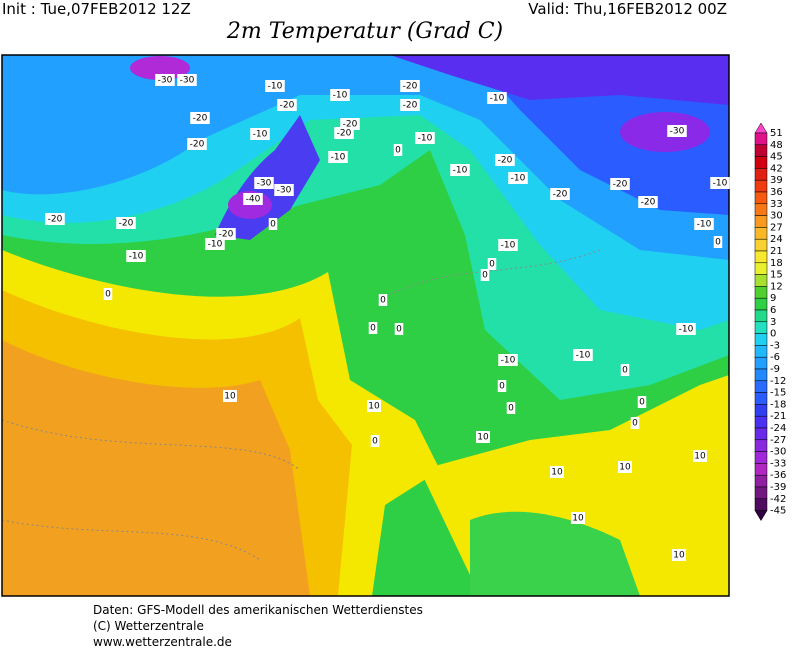 The image size is (792, 648). Describe the element at coordinates (96, 9) in the screenshot. I see `init-time: Init : Tue,07FEB2012 12Z` at that location.